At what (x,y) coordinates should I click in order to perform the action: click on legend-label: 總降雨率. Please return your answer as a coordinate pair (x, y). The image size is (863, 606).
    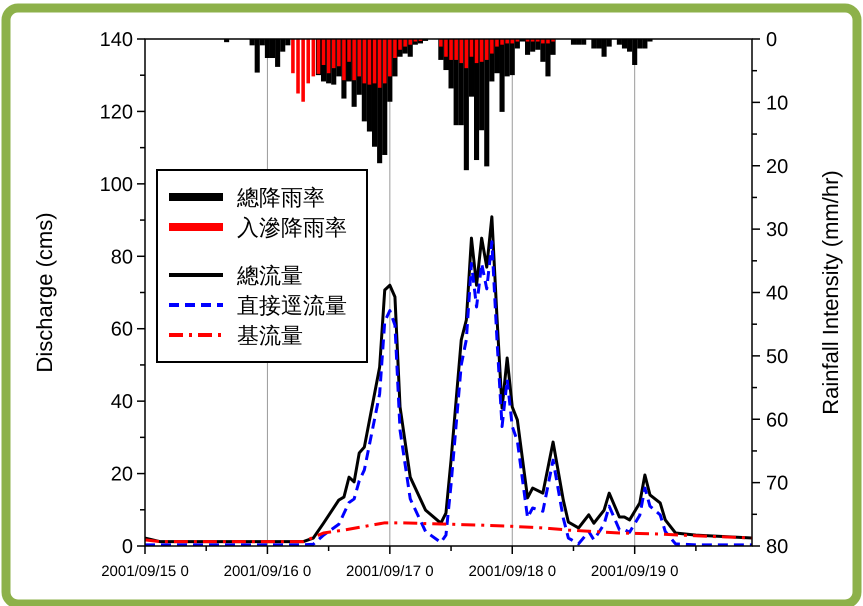
    Looking at the image, I should click on (280, 197).